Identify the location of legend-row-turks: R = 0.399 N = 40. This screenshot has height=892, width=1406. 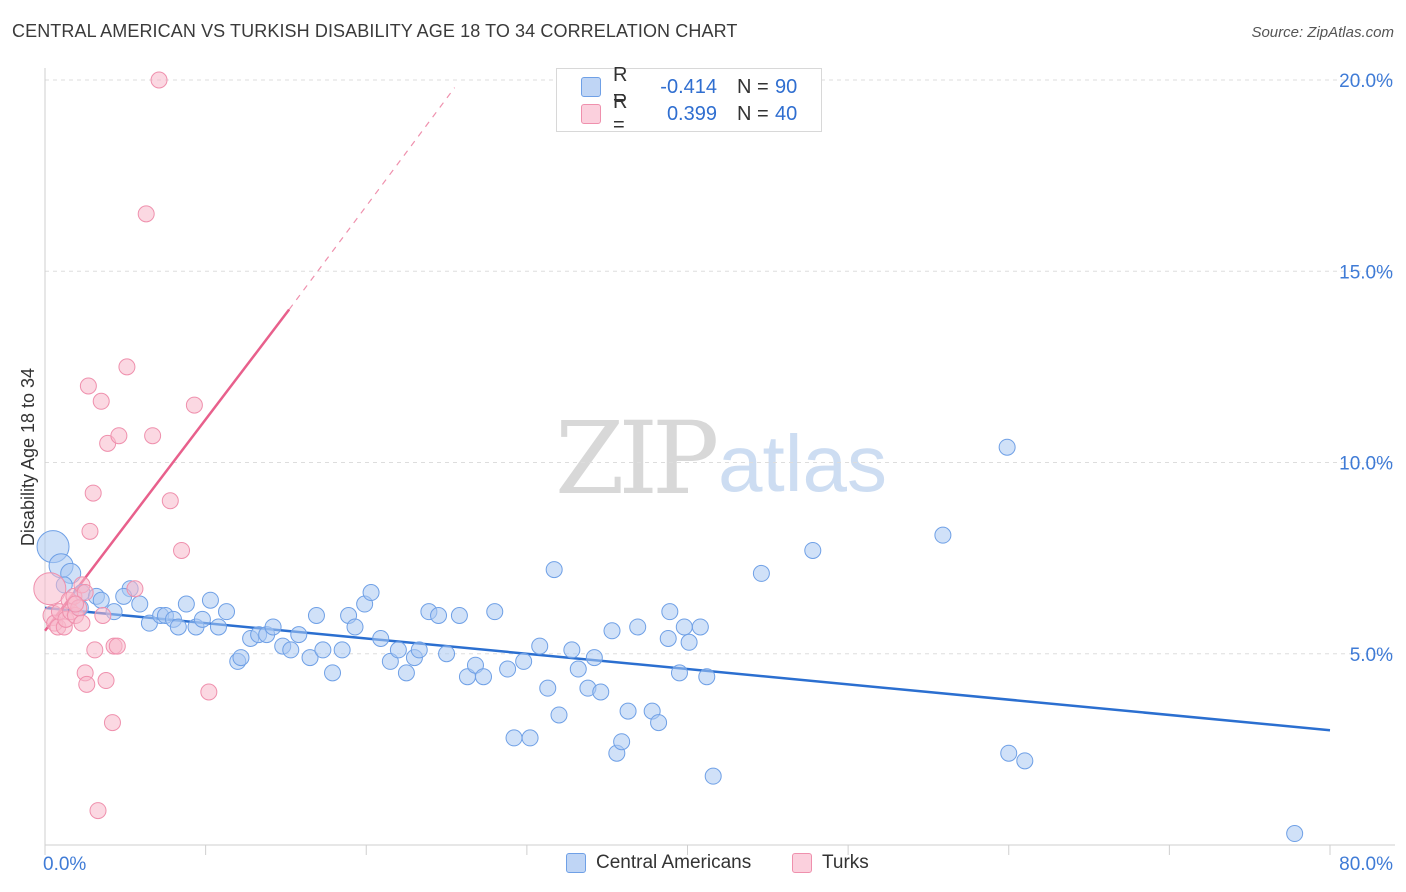
(689, 113).